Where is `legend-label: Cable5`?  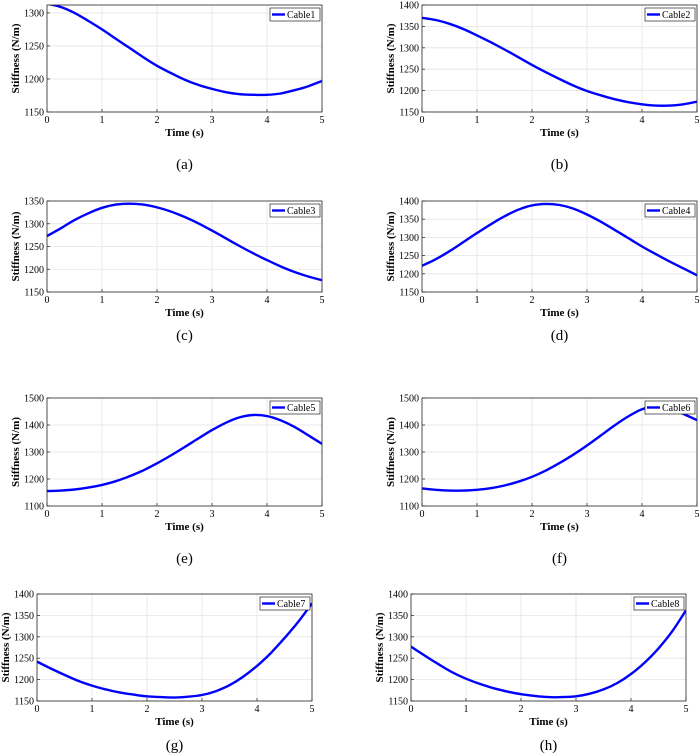
legend-label: Cable5 is located at coordinates (301, 408).